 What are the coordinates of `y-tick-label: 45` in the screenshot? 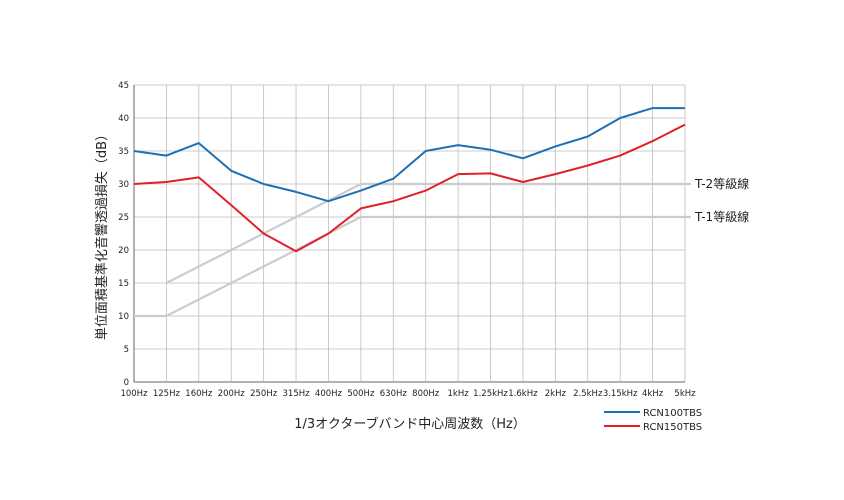 It's located at (123, 86).